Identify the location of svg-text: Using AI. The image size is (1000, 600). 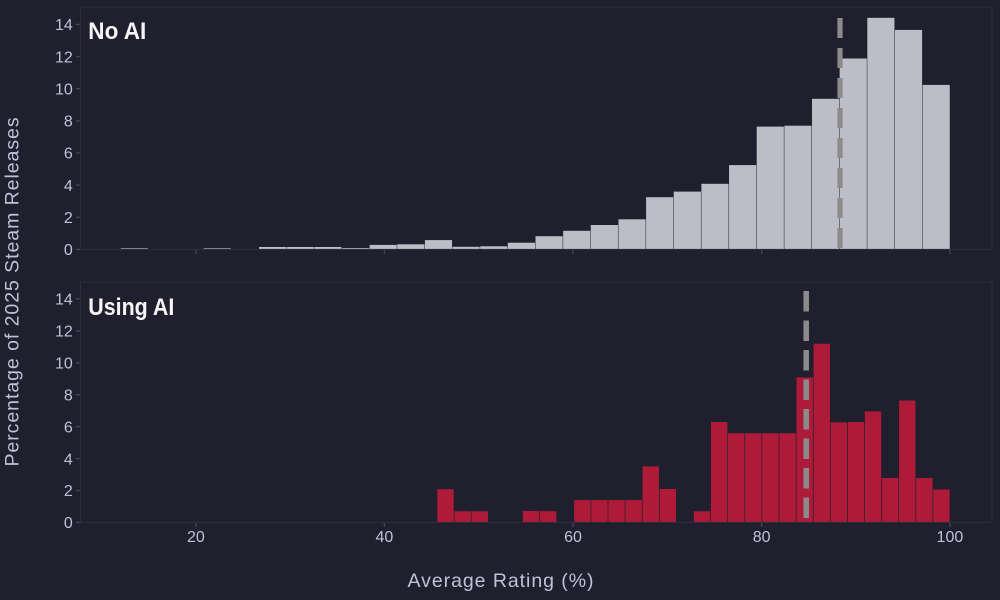
(131, 307).